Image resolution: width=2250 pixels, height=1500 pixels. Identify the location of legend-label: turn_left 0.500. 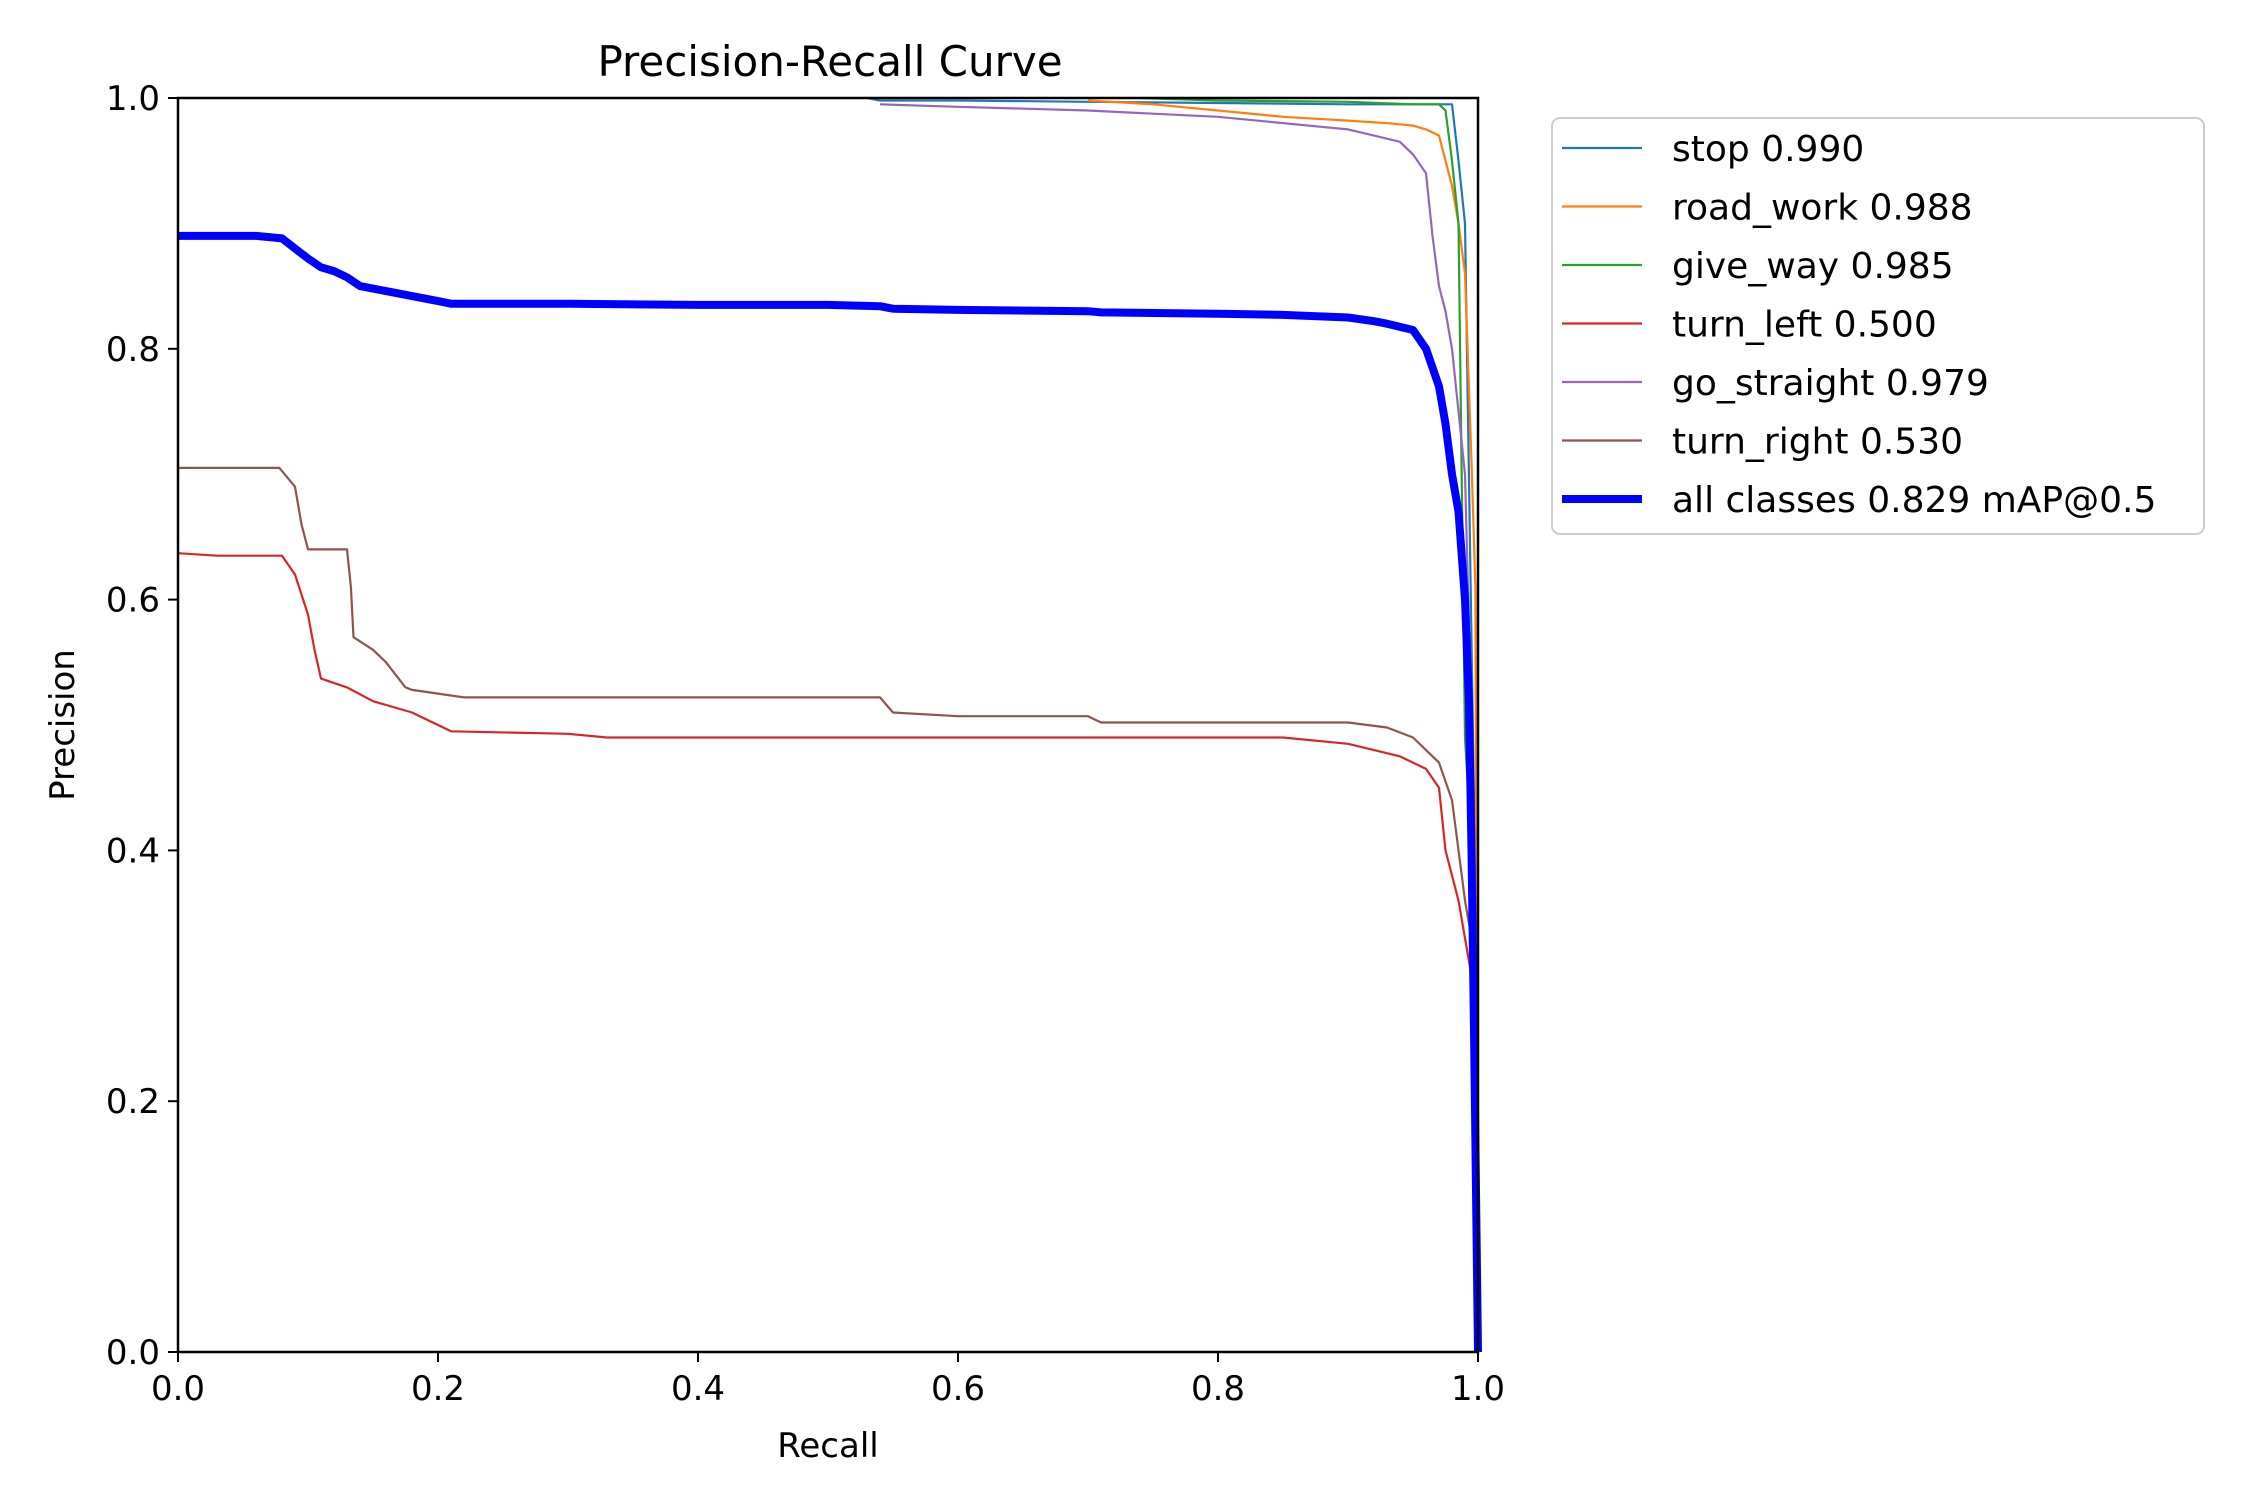
(1804, 325).